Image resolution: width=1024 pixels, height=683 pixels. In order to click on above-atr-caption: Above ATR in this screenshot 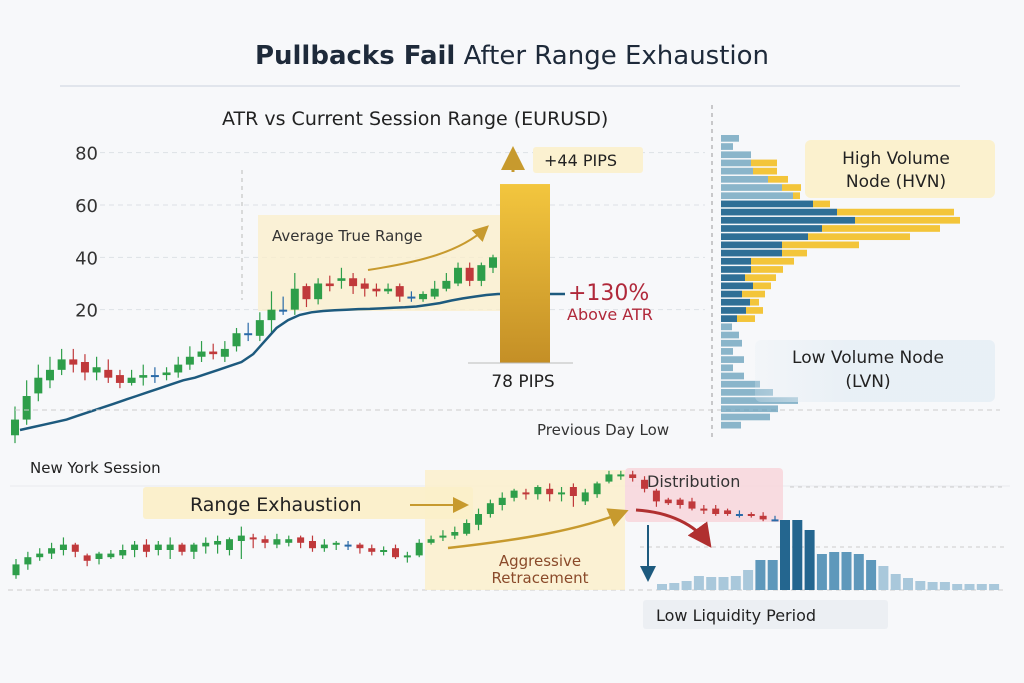, I will do `click(610, 314)`.